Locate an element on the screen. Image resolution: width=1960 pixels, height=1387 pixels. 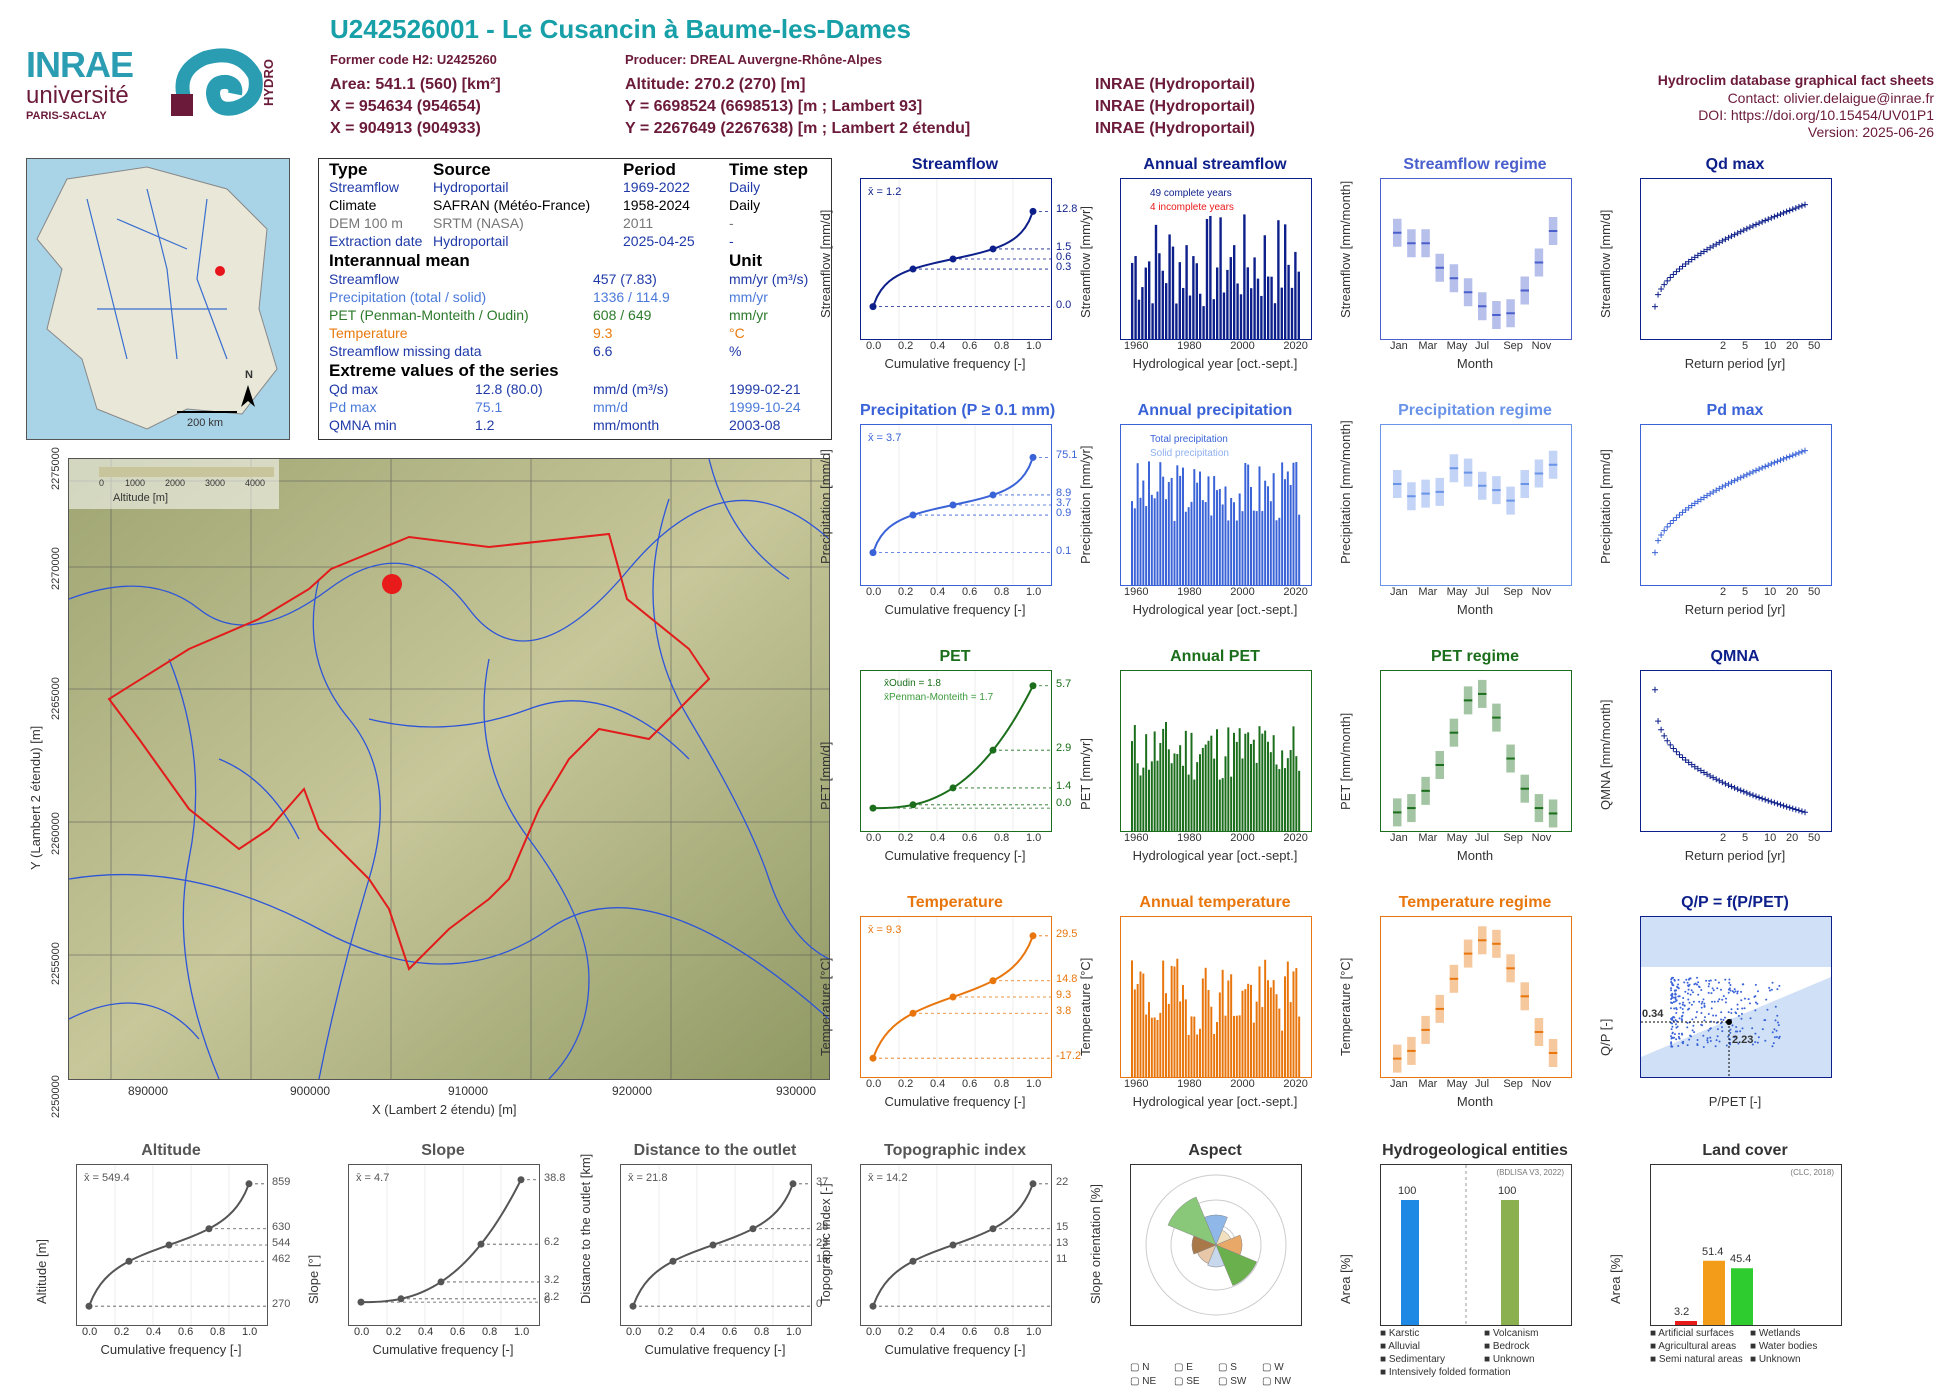
pd_max-xtick: 10 is located at coordinates (1770, 592).